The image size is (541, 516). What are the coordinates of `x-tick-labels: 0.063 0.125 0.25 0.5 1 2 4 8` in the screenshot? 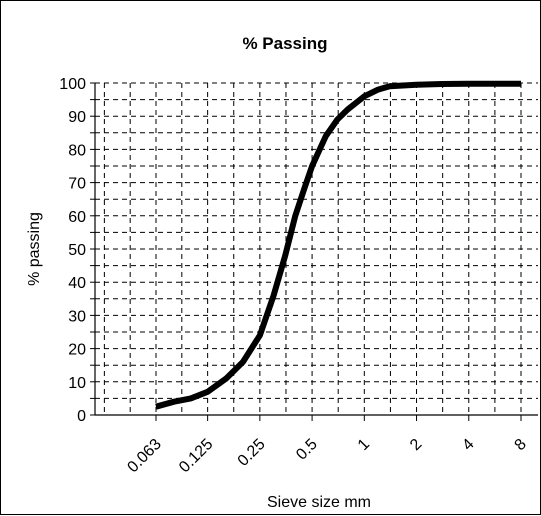 It's located at (326, 456).